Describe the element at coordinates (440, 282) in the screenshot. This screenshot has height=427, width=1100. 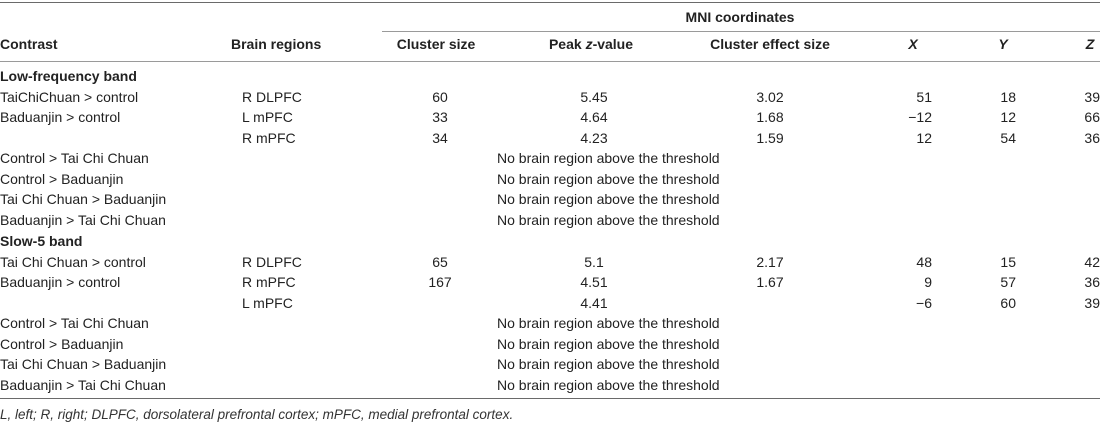
I see `cluster-size-cell: 167` at that location.